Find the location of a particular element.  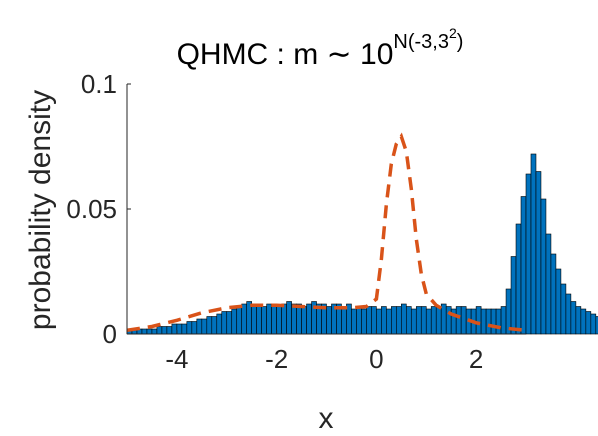

chart-title-base: QHMC : m ∼ 10 is located at coordinates (285, 54).